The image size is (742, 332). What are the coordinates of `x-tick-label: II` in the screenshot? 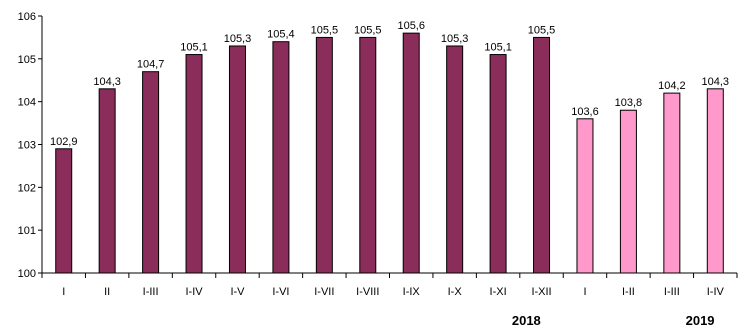 It's located at (107, 292).